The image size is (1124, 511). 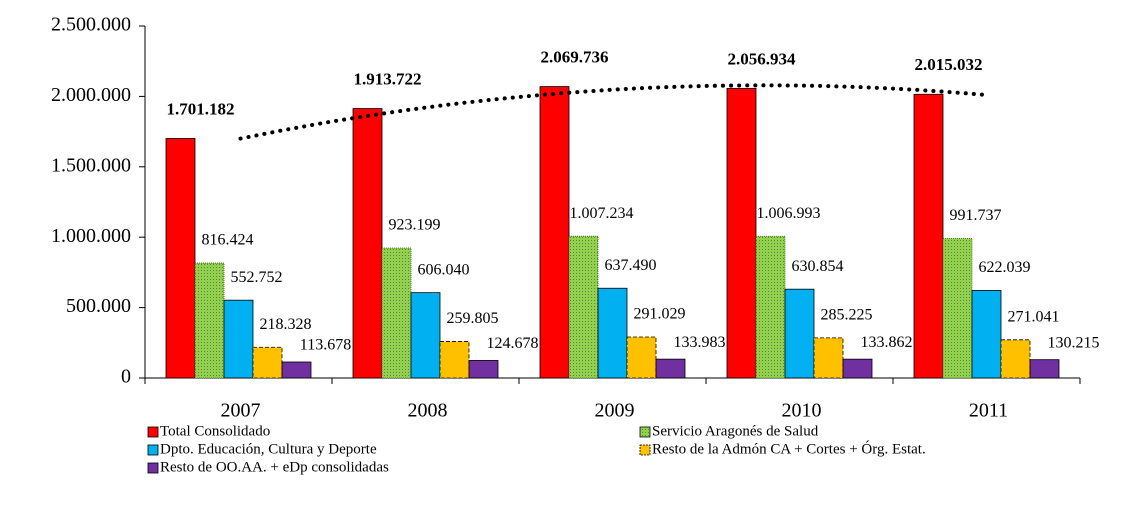 I want to click on x-tick-label: 2007, so click(x=241, y=411).